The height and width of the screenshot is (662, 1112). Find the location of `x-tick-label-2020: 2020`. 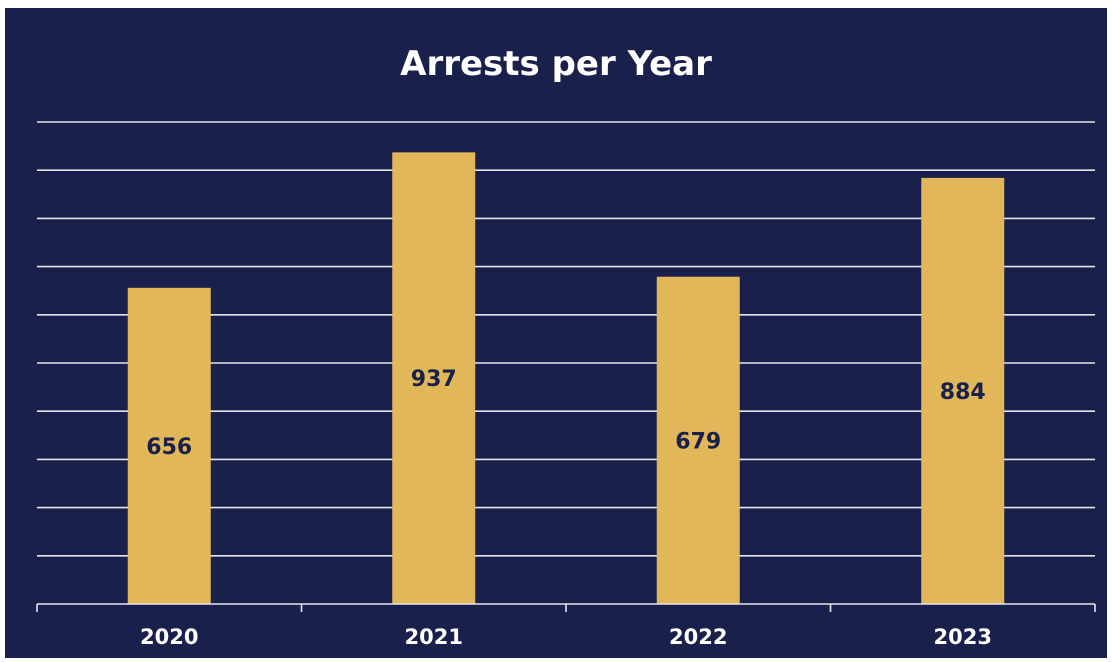

x-tick-label-2020: 2020 is located at coordinates (169, 637).